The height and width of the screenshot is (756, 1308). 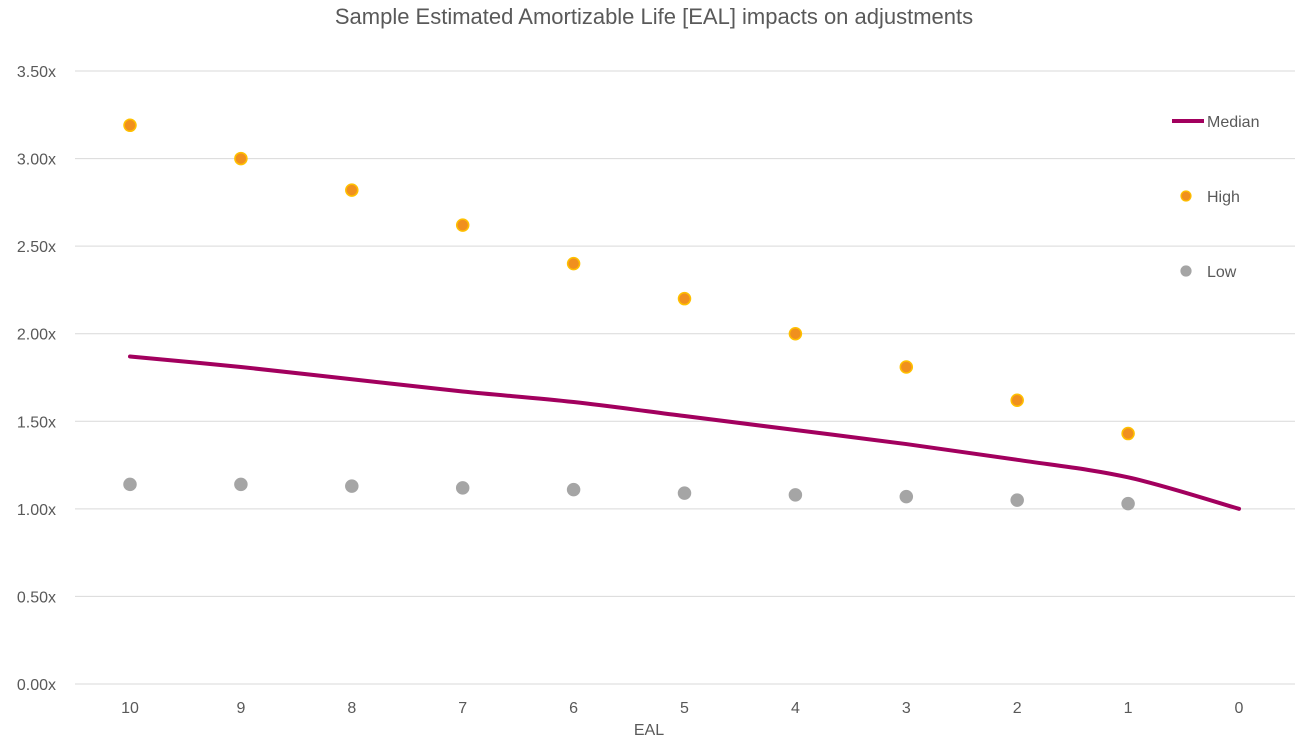 What do you see at coordinates (36, 335) in the screenshot?
I see `y-tick-label: 2.00x` at bounding box center [36, 335].